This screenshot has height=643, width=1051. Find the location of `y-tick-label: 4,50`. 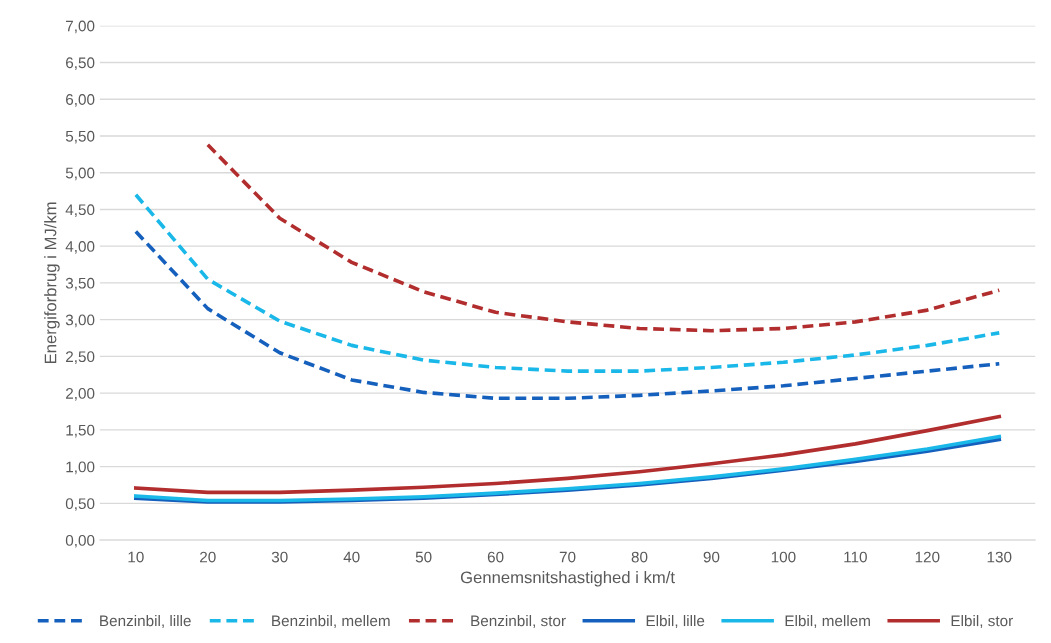

y-tick-label: 4,50 is located at coordinates (80, 210).